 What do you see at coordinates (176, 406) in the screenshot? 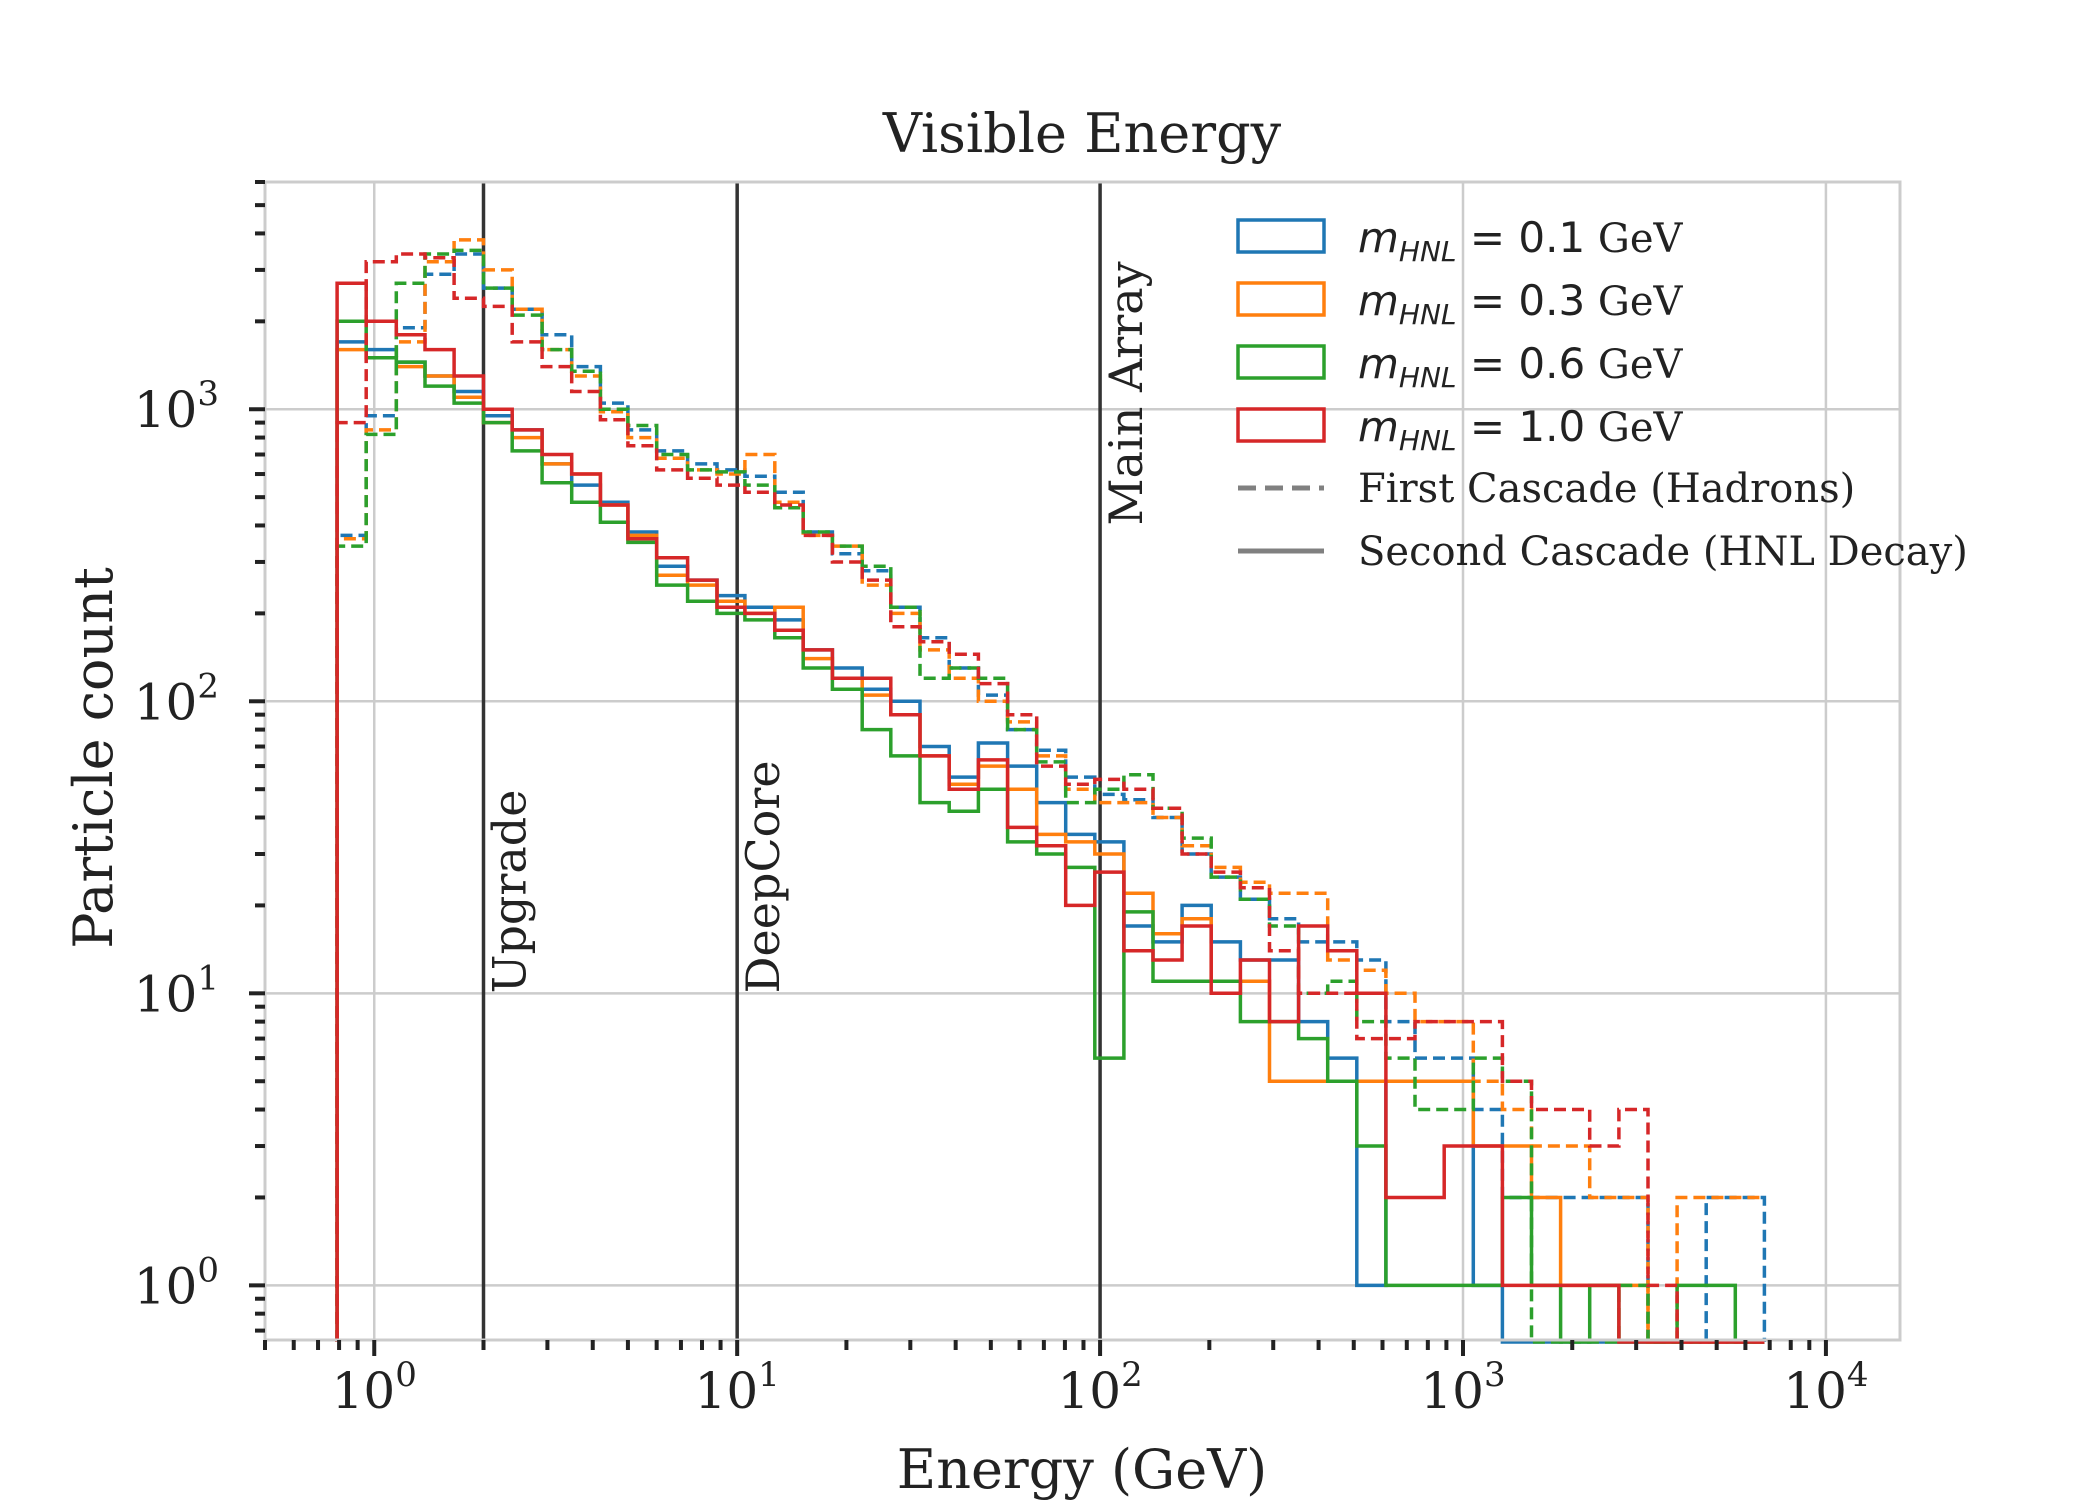
I see `y-tick-label: 10³` at bounding box center [176, 406].